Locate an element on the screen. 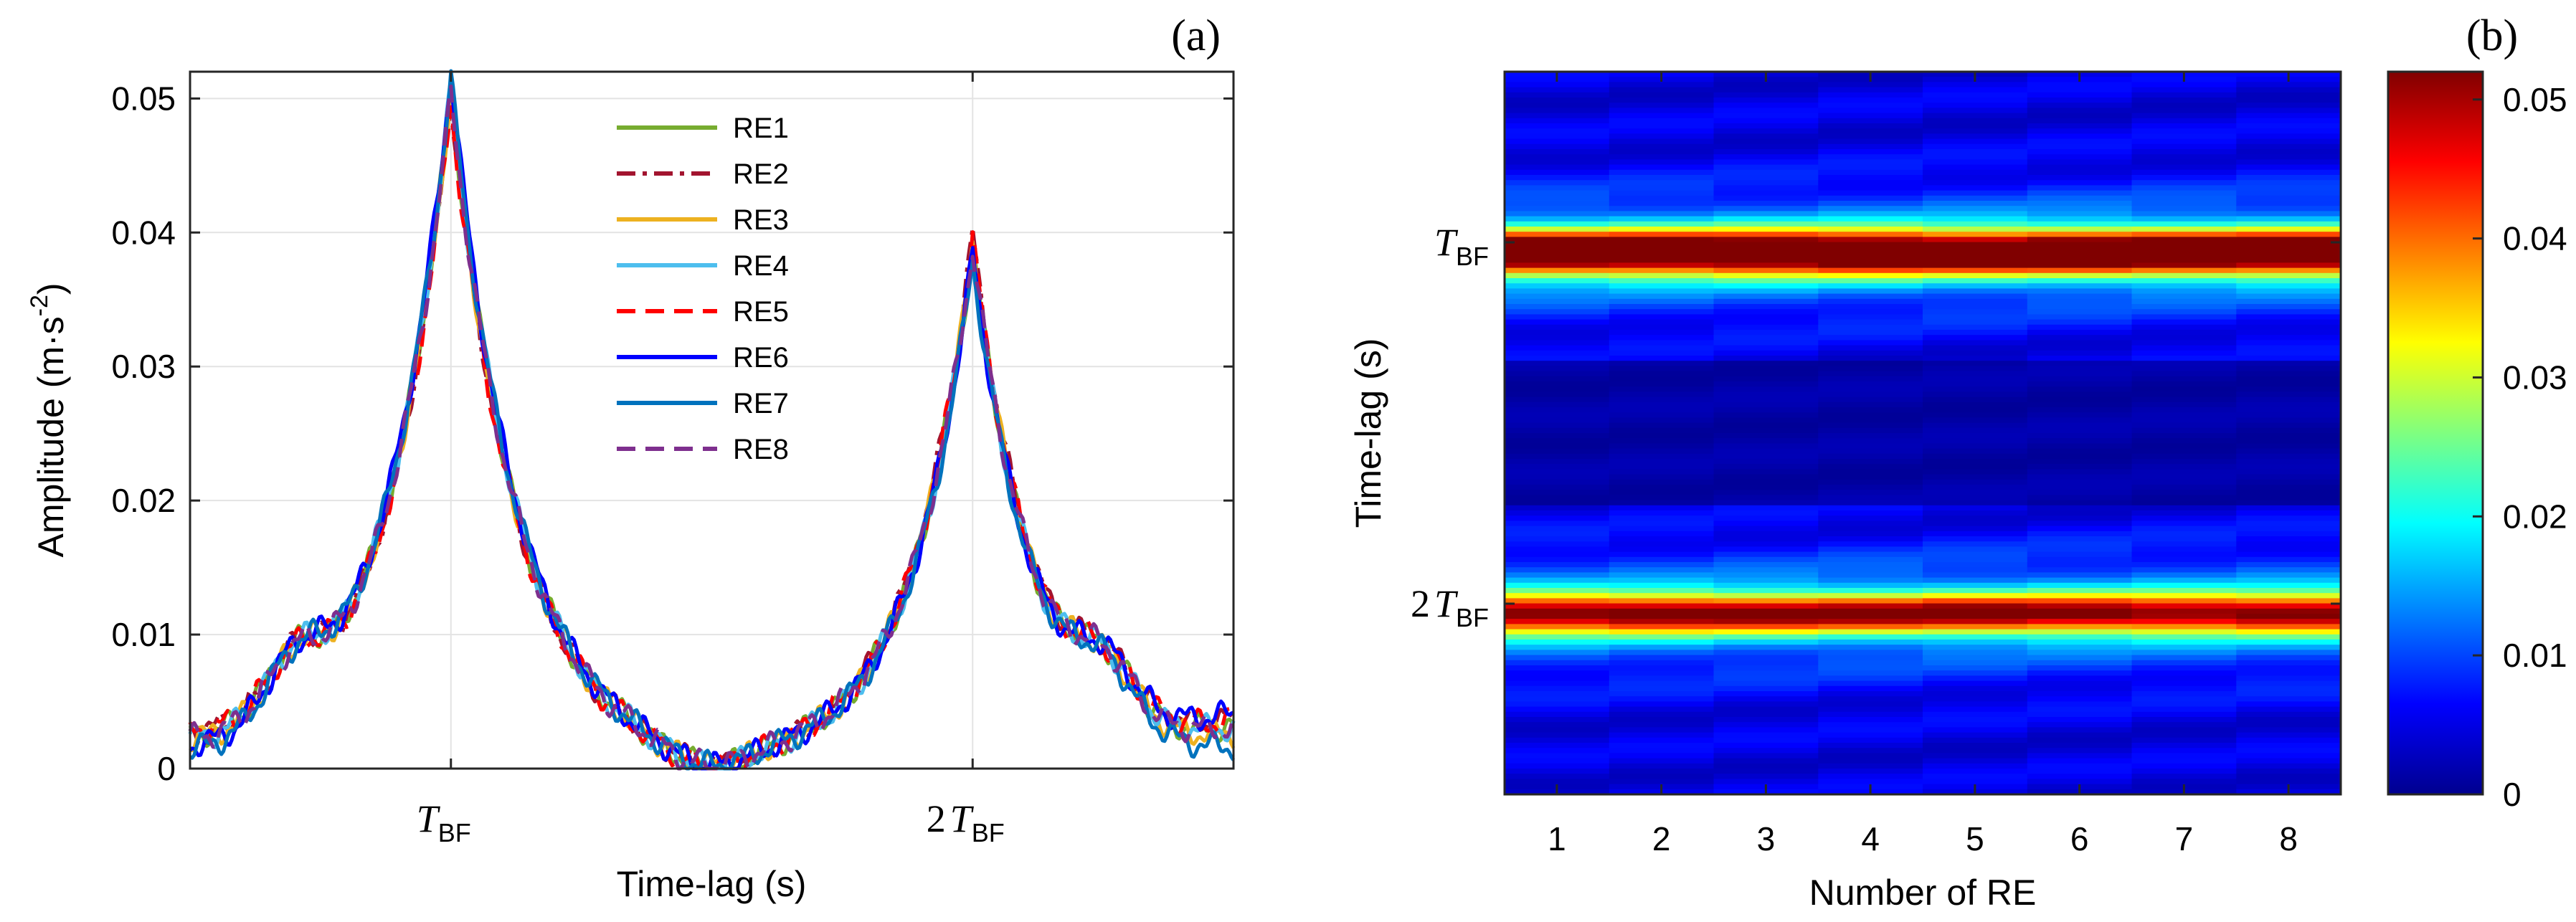 The width and height of the screenshot is (2576, 922). y-tick-label: 0.01 is located at coordinates (143, 635).